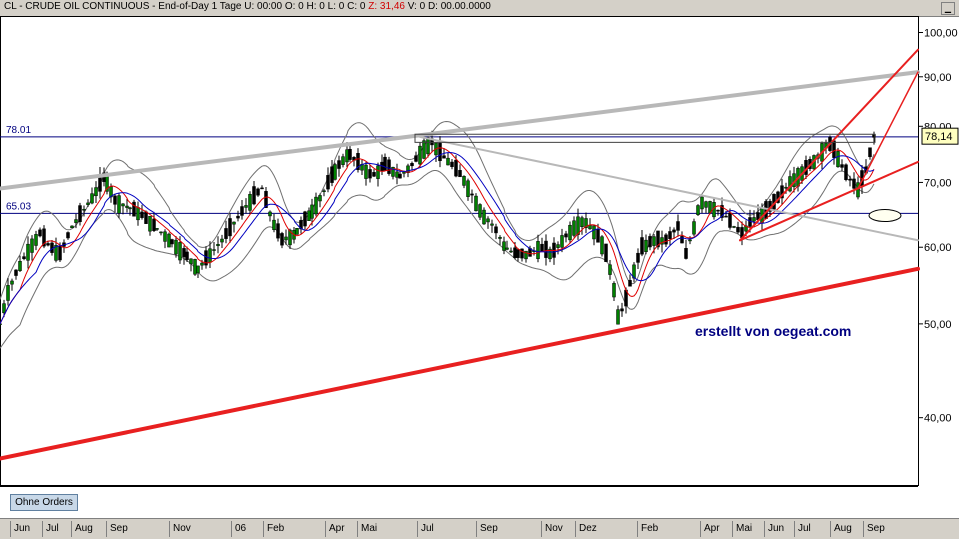 Image resolution: width=959 pixels, height=539 pixels. Describe the element at coordinates (294, 6) in the screenshot. I see `open-value: O: 0` at that location.